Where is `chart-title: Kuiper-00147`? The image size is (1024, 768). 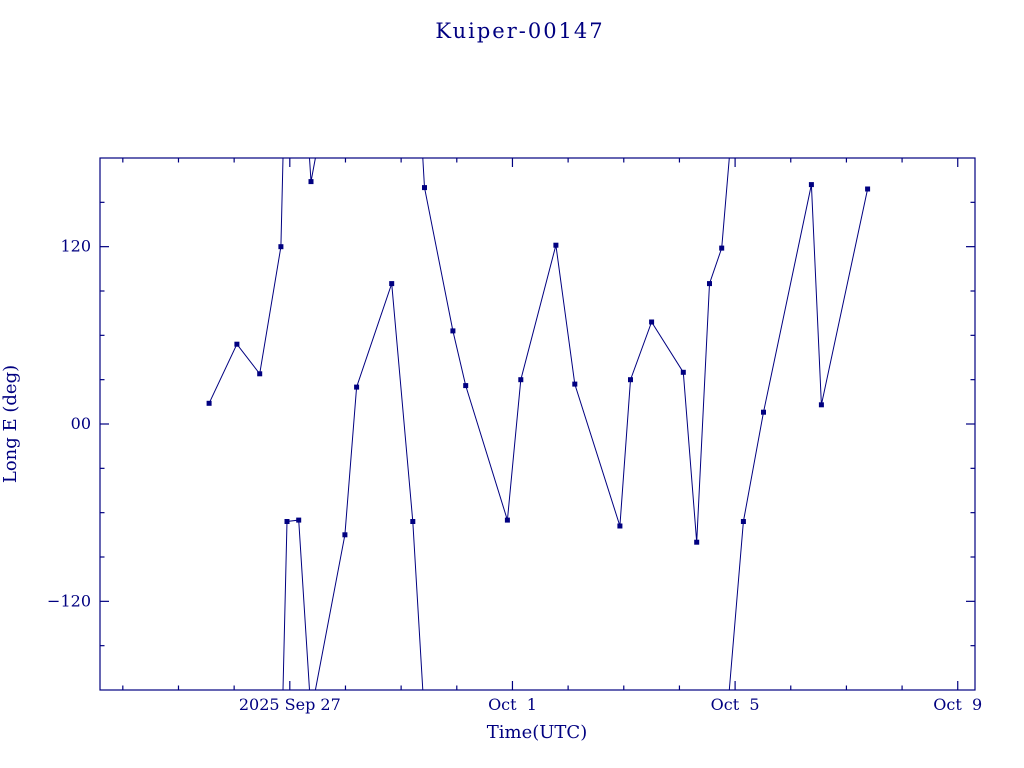
chart-title: Kuiper-00147 is located at coordinates (519, 31).